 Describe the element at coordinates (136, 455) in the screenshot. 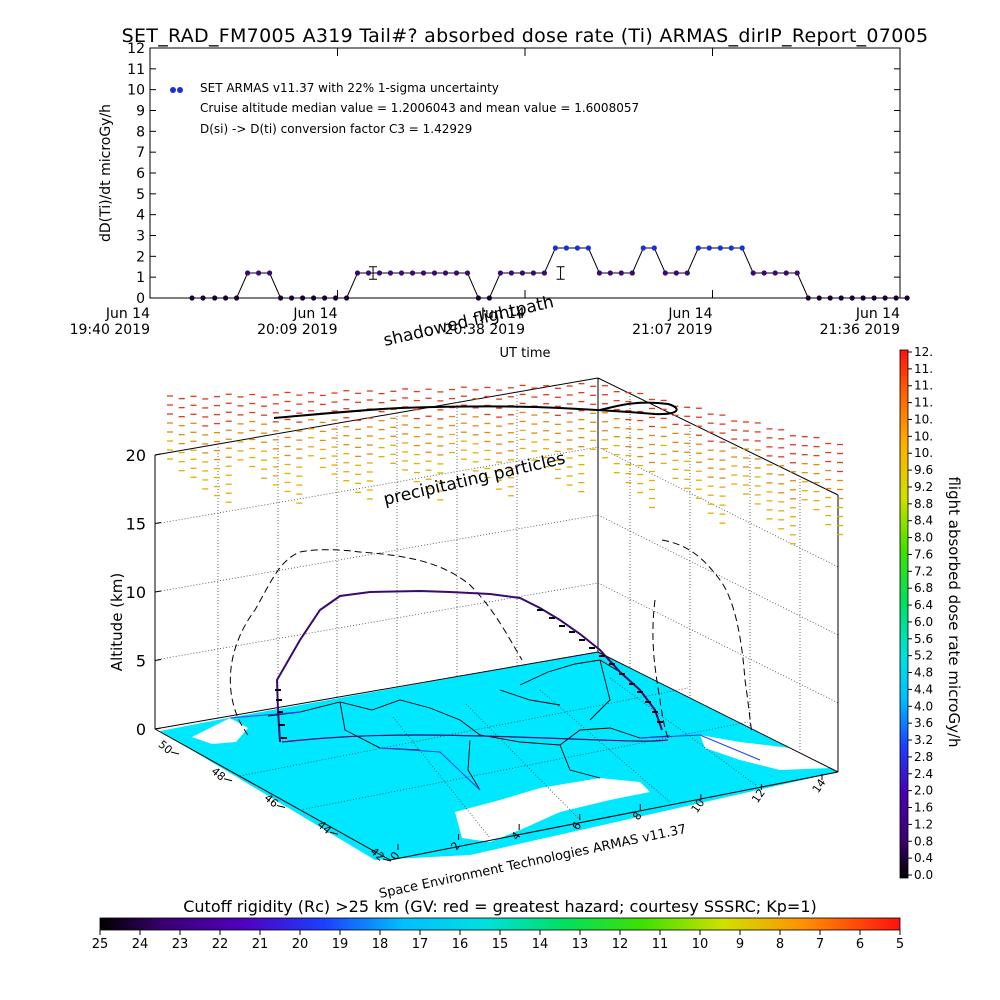

I see `z-tick-label: 20` at that location.